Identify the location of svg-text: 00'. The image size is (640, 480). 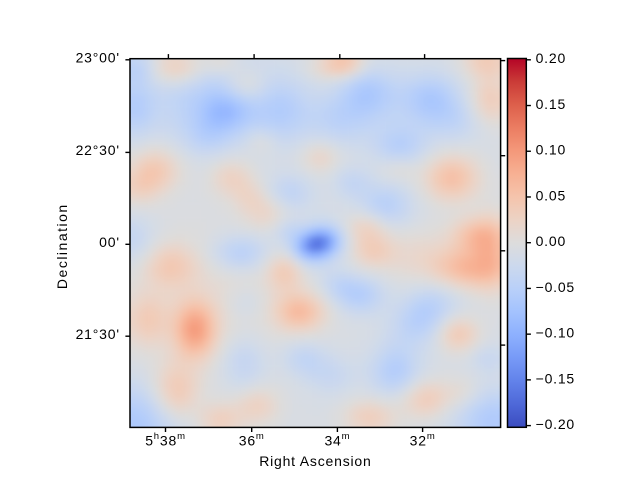
(109, 242).